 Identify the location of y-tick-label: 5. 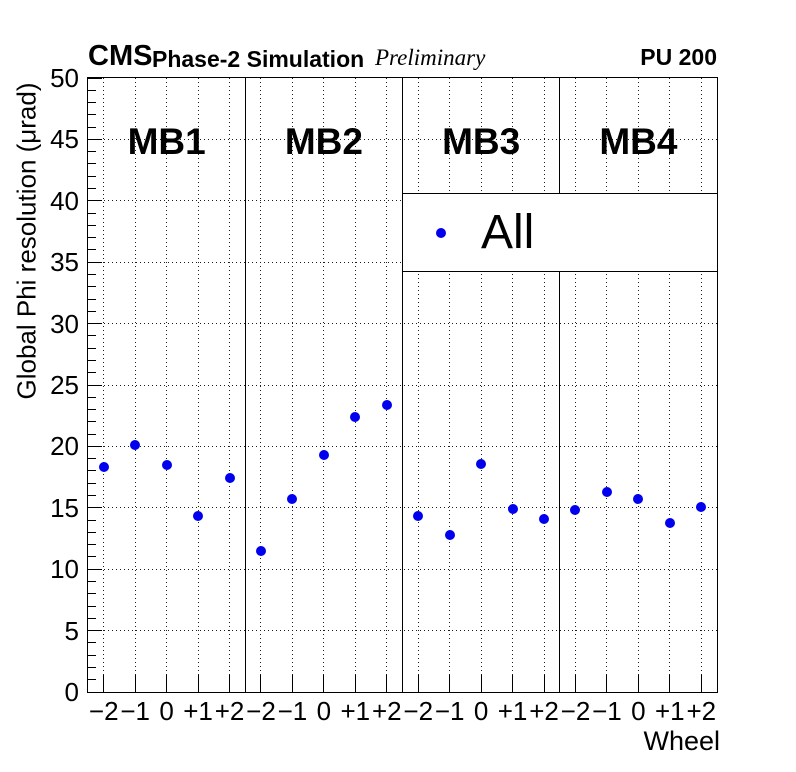
(71, 630).